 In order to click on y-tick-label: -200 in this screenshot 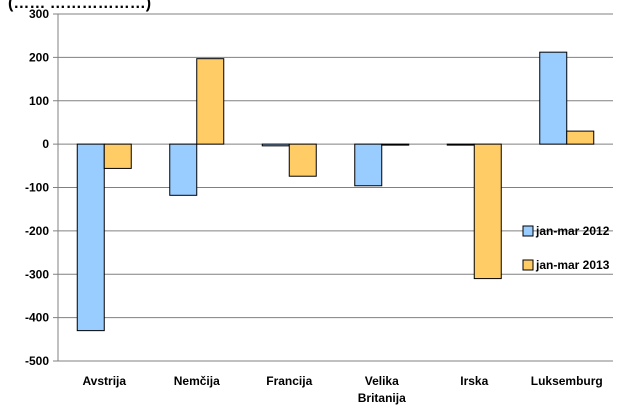, I will do `click(37, 231)`.